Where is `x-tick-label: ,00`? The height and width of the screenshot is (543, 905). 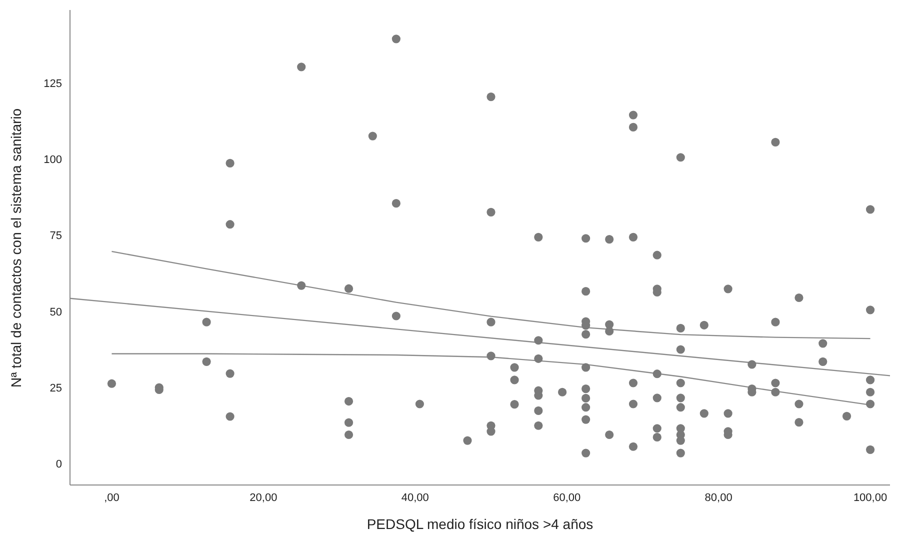
x-tick-label: ,00 is located at coordinates (112, 498).